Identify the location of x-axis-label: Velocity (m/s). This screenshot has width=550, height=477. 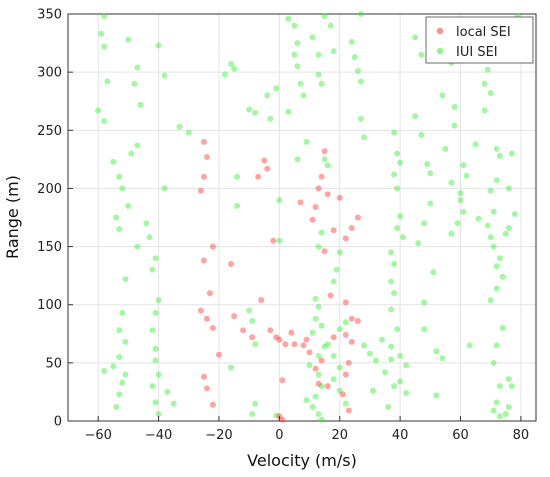
(302, 460).